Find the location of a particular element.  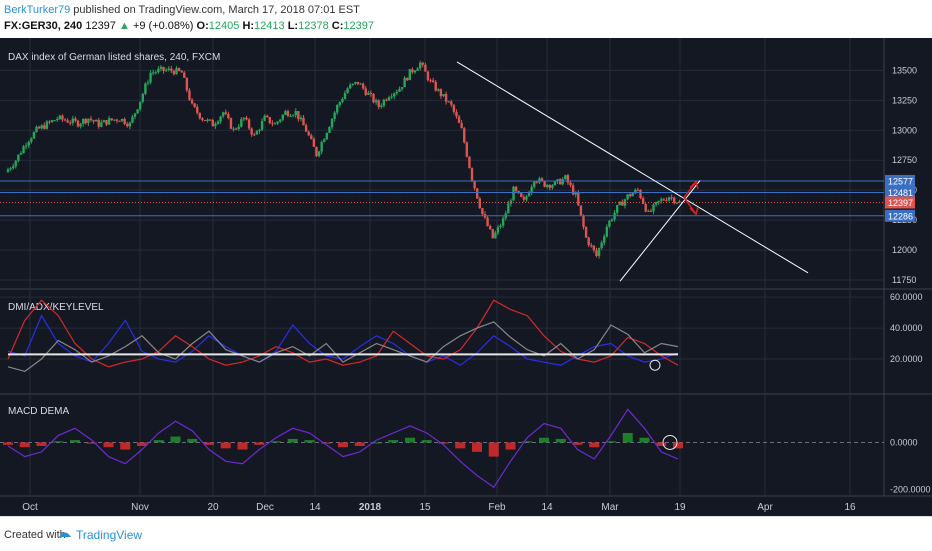

price-label-text: 12286 is located at coordinates (900, 216).